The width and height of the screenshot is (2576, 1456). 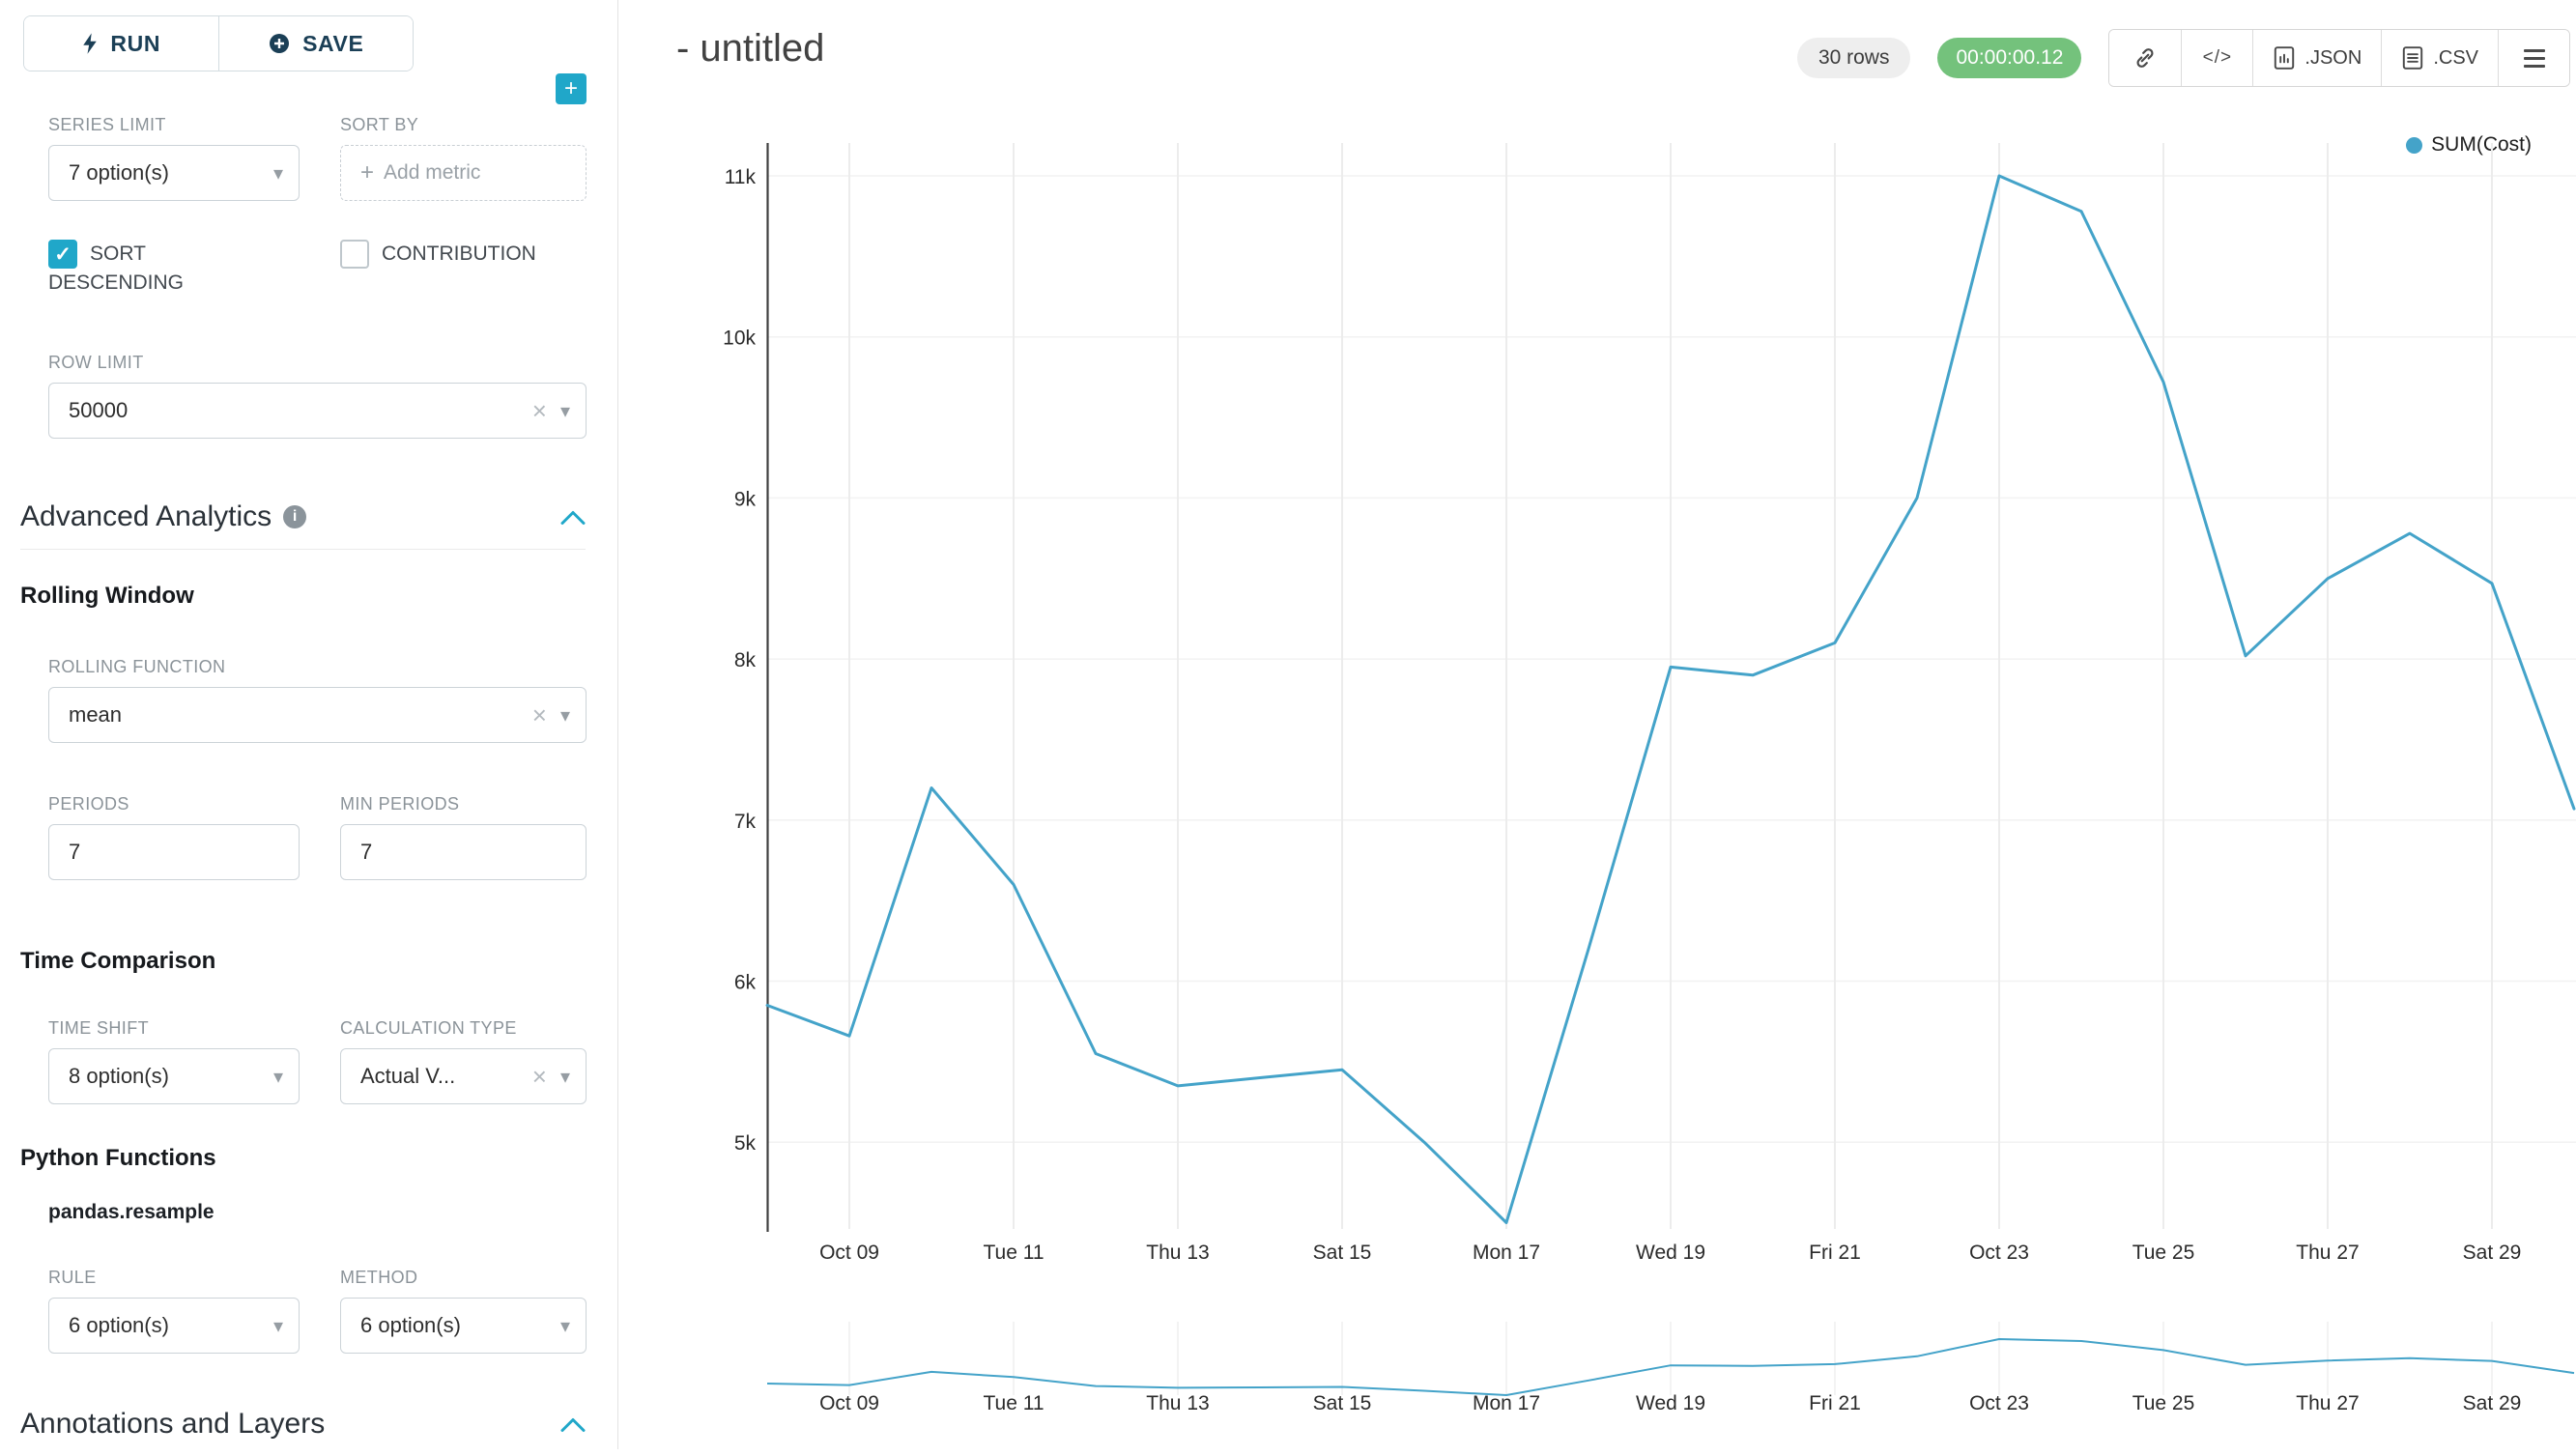 What do you see at coordinates (849, 1253) in the screenshot?
I see `svg-text: Oct 09` at bounding box center [849, 1253].